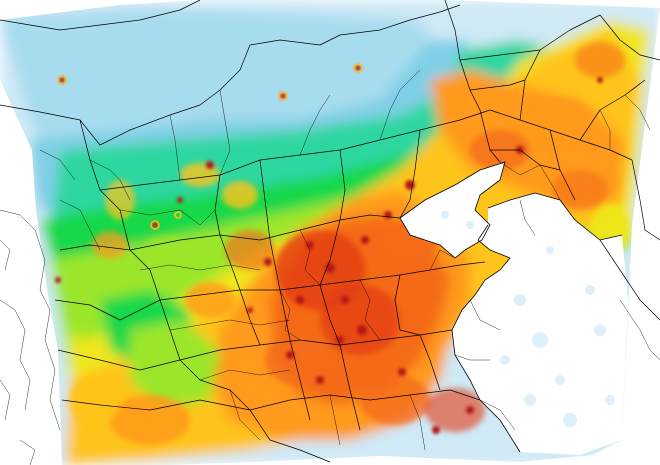 This screenshot has height=465, width=660. Describe the element at coordinates (528, 319) in the screenshot. I see `sea-speckle` at that location.